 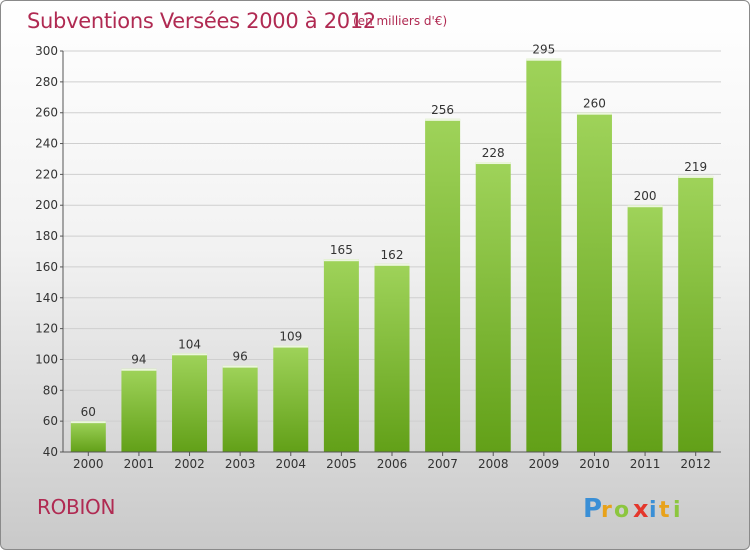 I want to click on x-tick-label: 2004, so click(x=290, y=464).